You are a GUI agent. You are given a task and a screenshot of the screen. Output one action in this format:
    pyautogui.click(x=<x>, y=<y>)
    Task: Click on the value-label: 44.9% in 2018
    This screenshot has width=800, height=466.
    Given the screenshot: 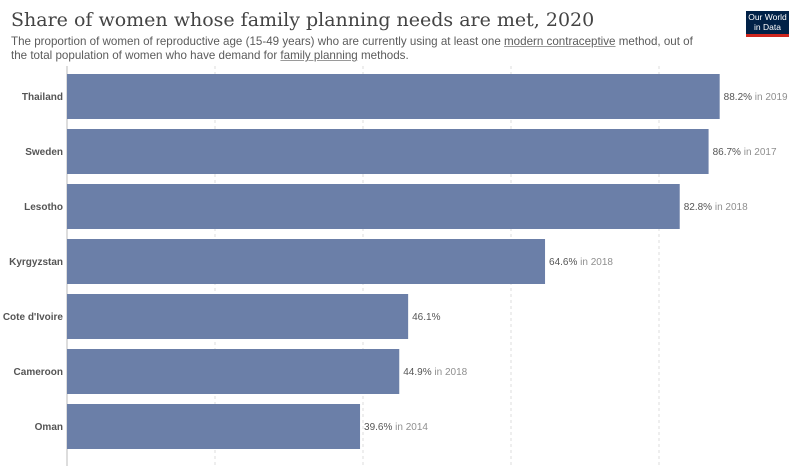 What is the action you would take?
    pyautogui.click(x=435, y=372)
    